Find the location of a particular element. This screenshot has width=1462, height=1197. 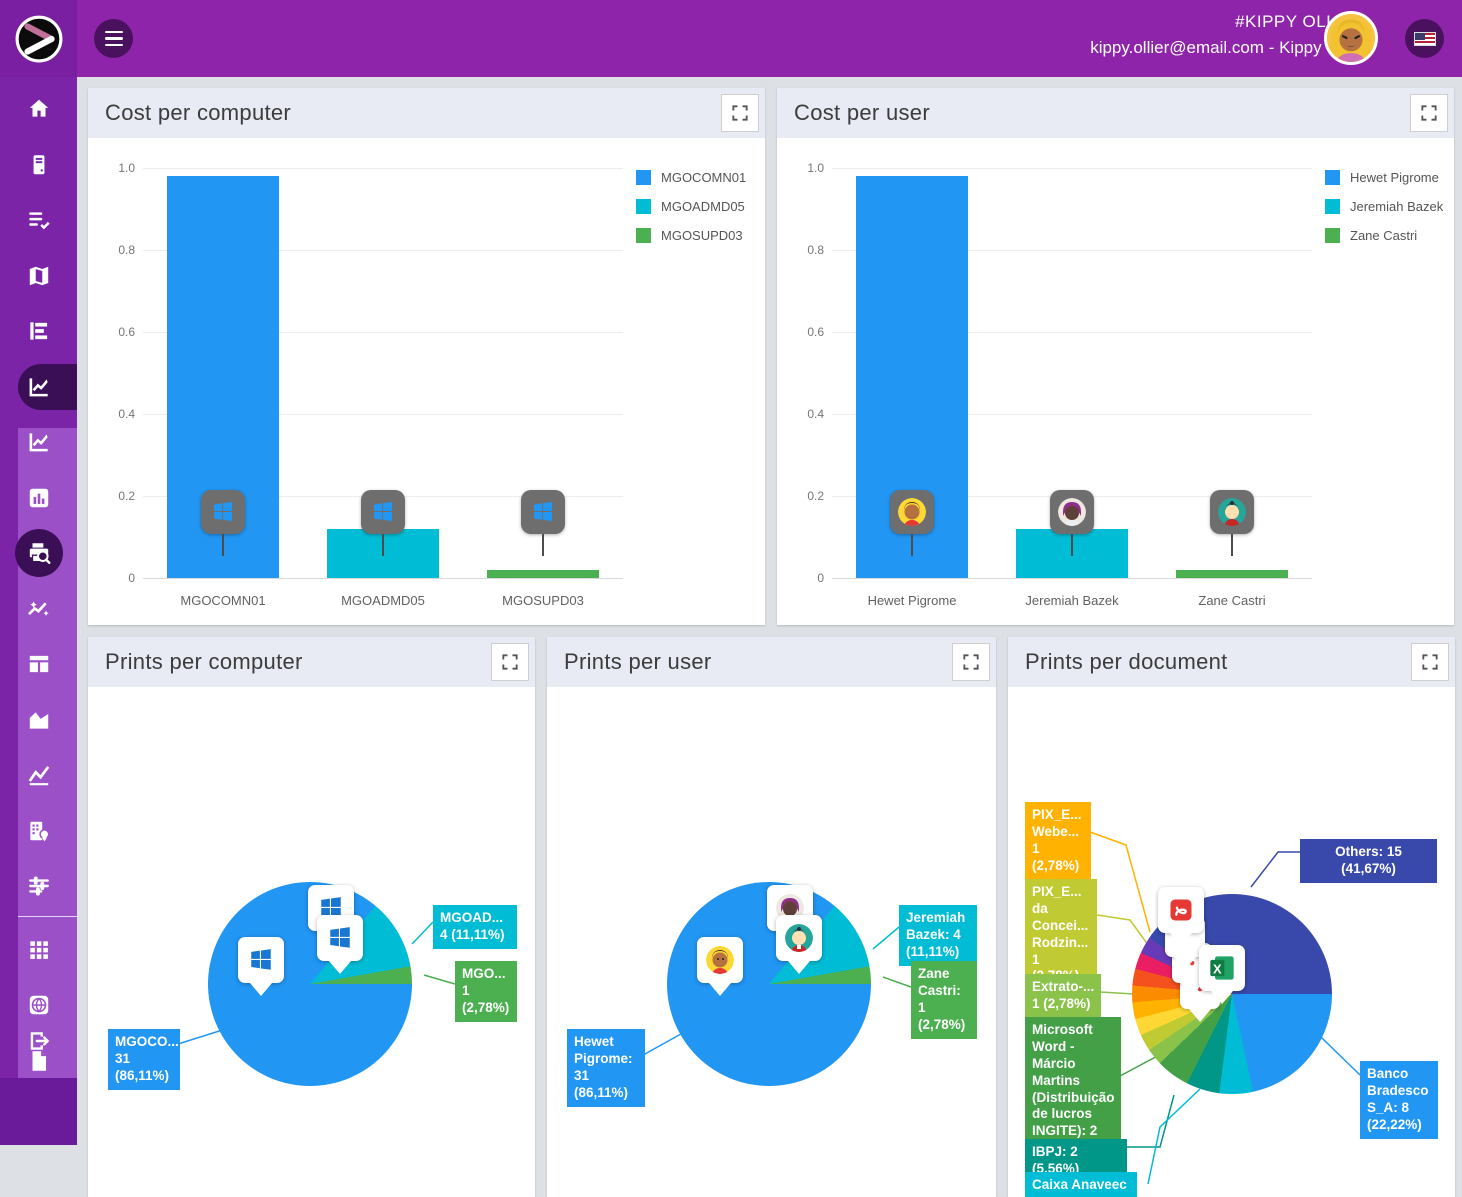

panel-title: Cost per user is located at coordinates (862, 112).